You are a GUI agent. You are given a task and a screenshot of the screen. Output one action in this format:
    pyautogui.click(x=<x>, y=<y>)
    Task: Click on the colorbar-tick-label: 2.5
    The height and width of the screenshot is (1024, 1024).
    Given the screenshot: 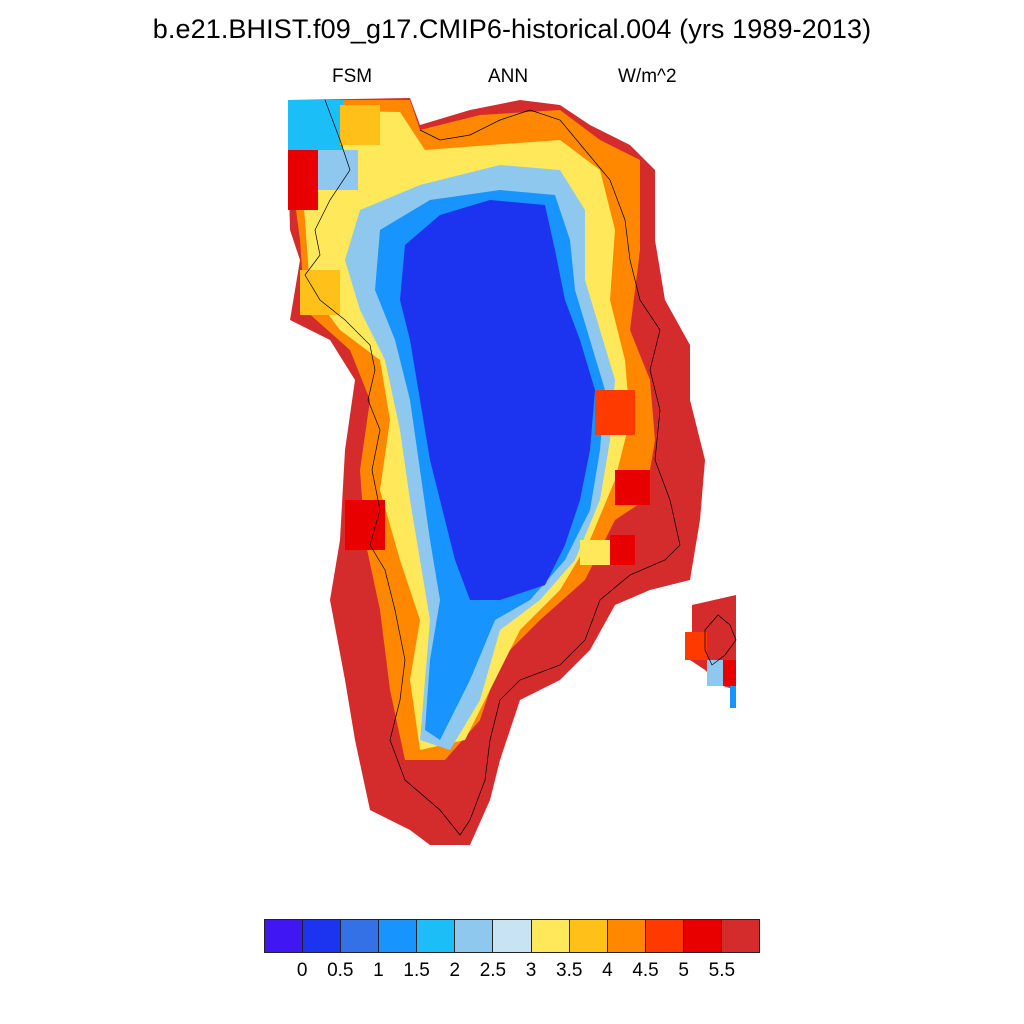 What is the action you would take?
    pyautogui.click(x=493, y=970)
    